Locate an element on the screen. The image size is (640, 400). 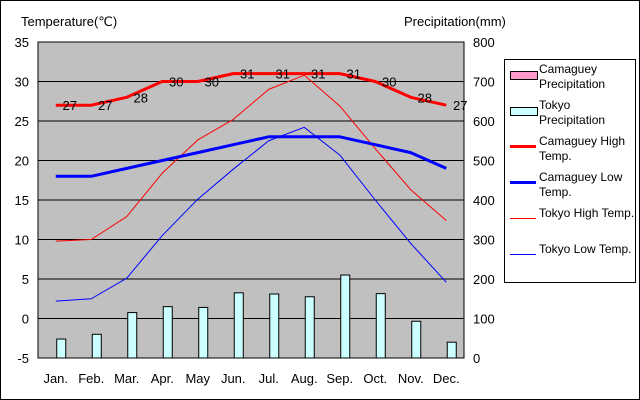
legend-item-camaguey-high-temp-: Camaguey High Temp. is located at coordinates (570, 154).